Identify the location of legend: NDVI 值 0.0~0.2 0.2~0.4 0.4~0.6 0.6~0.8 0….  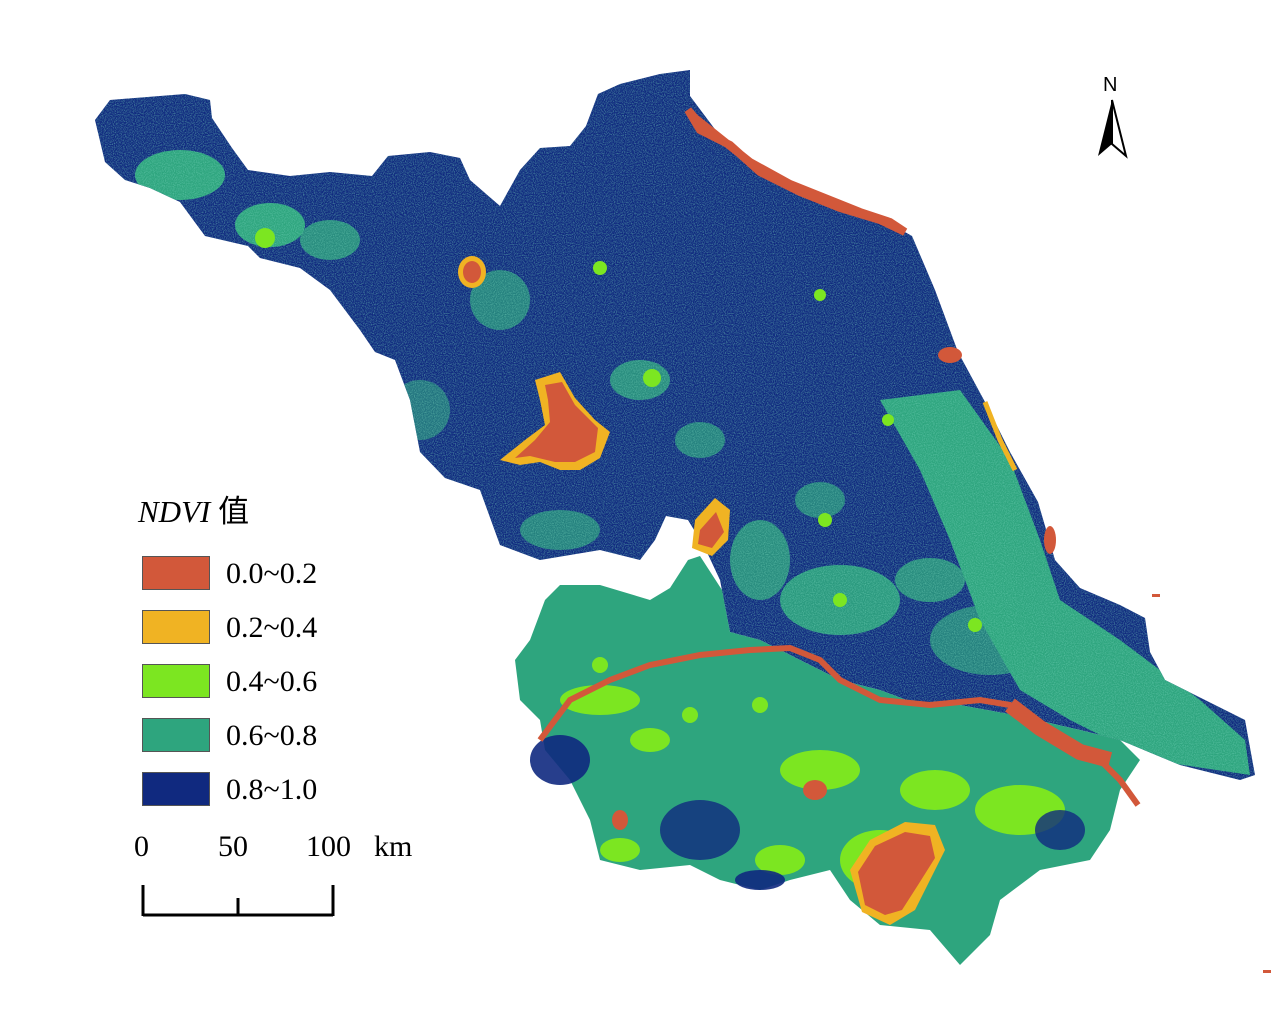
(268, 648).